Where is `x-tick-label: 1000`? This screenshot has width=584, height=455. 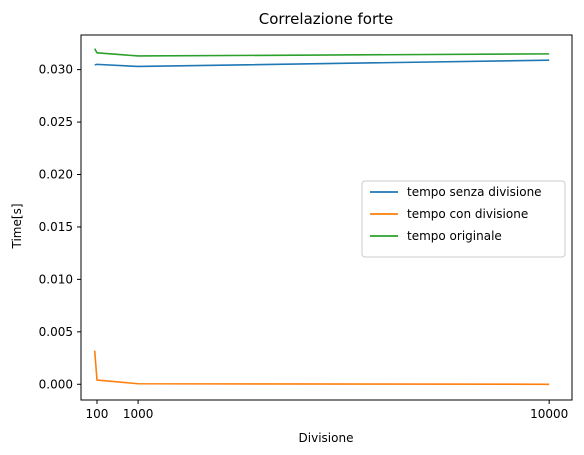
x-tick-label: 1000 is located at coordinates (138, 414).